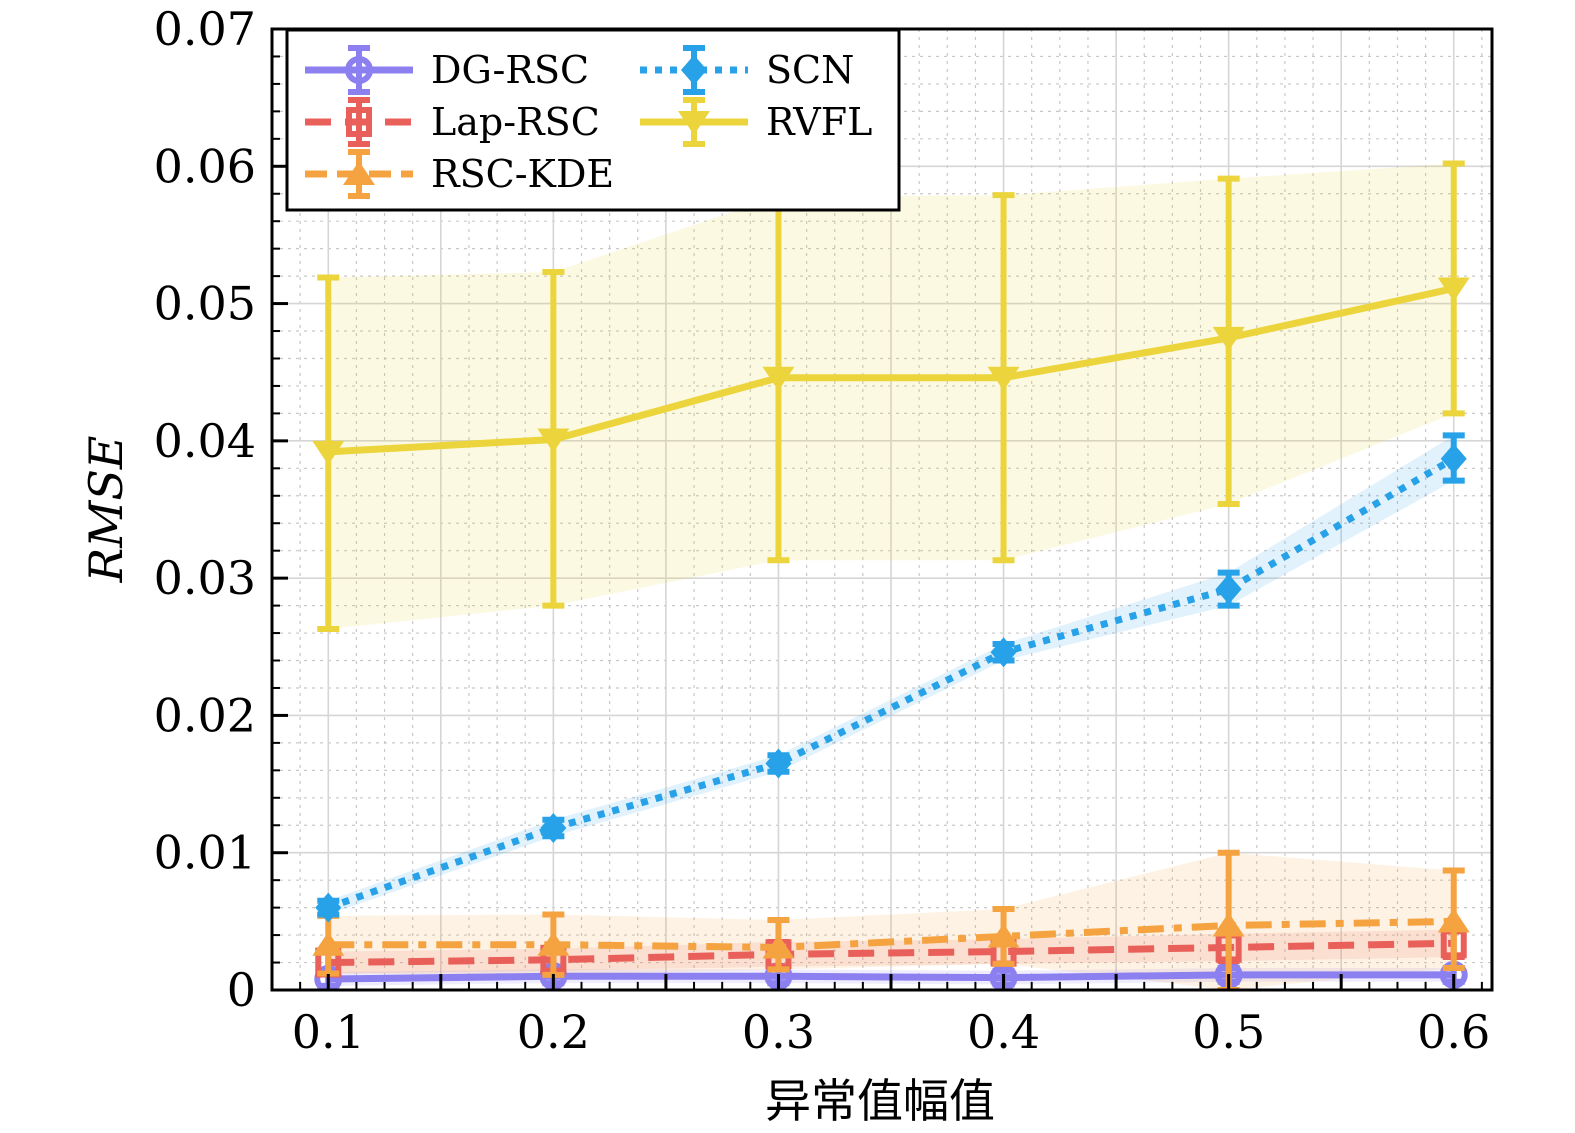 This screenshot has width=1575, height=1133. Describe the element at coordinates (205, 578) in the screenshot. I see `y-tick-label: 0.03` at that location.